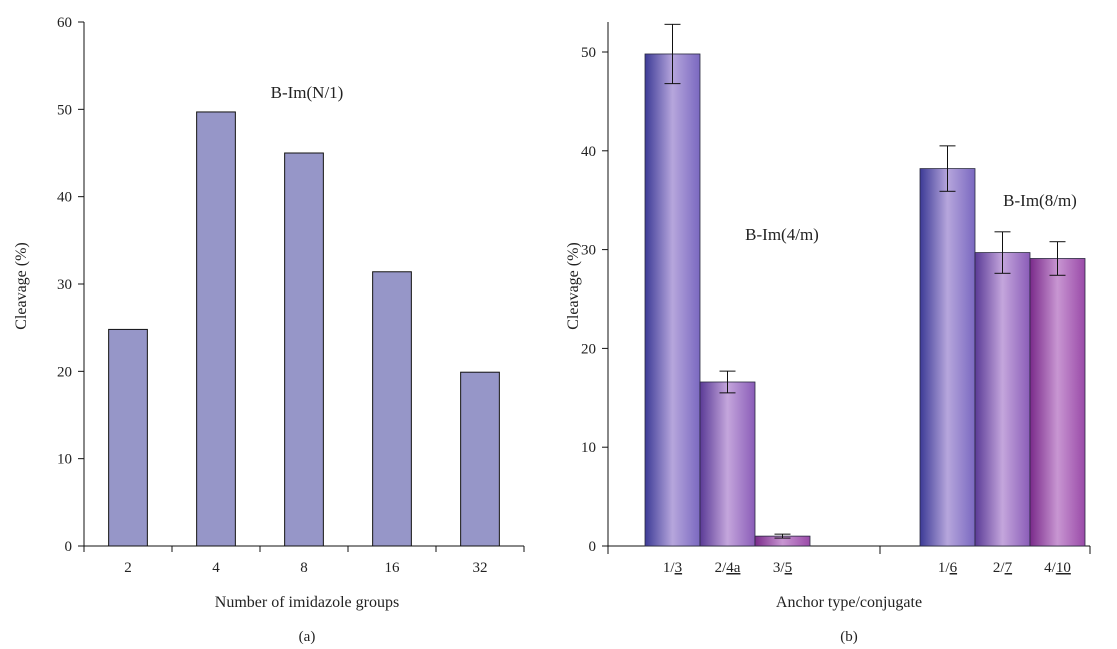  I want to click on panel-b-y-tick-label: 30, so click(588, 251).